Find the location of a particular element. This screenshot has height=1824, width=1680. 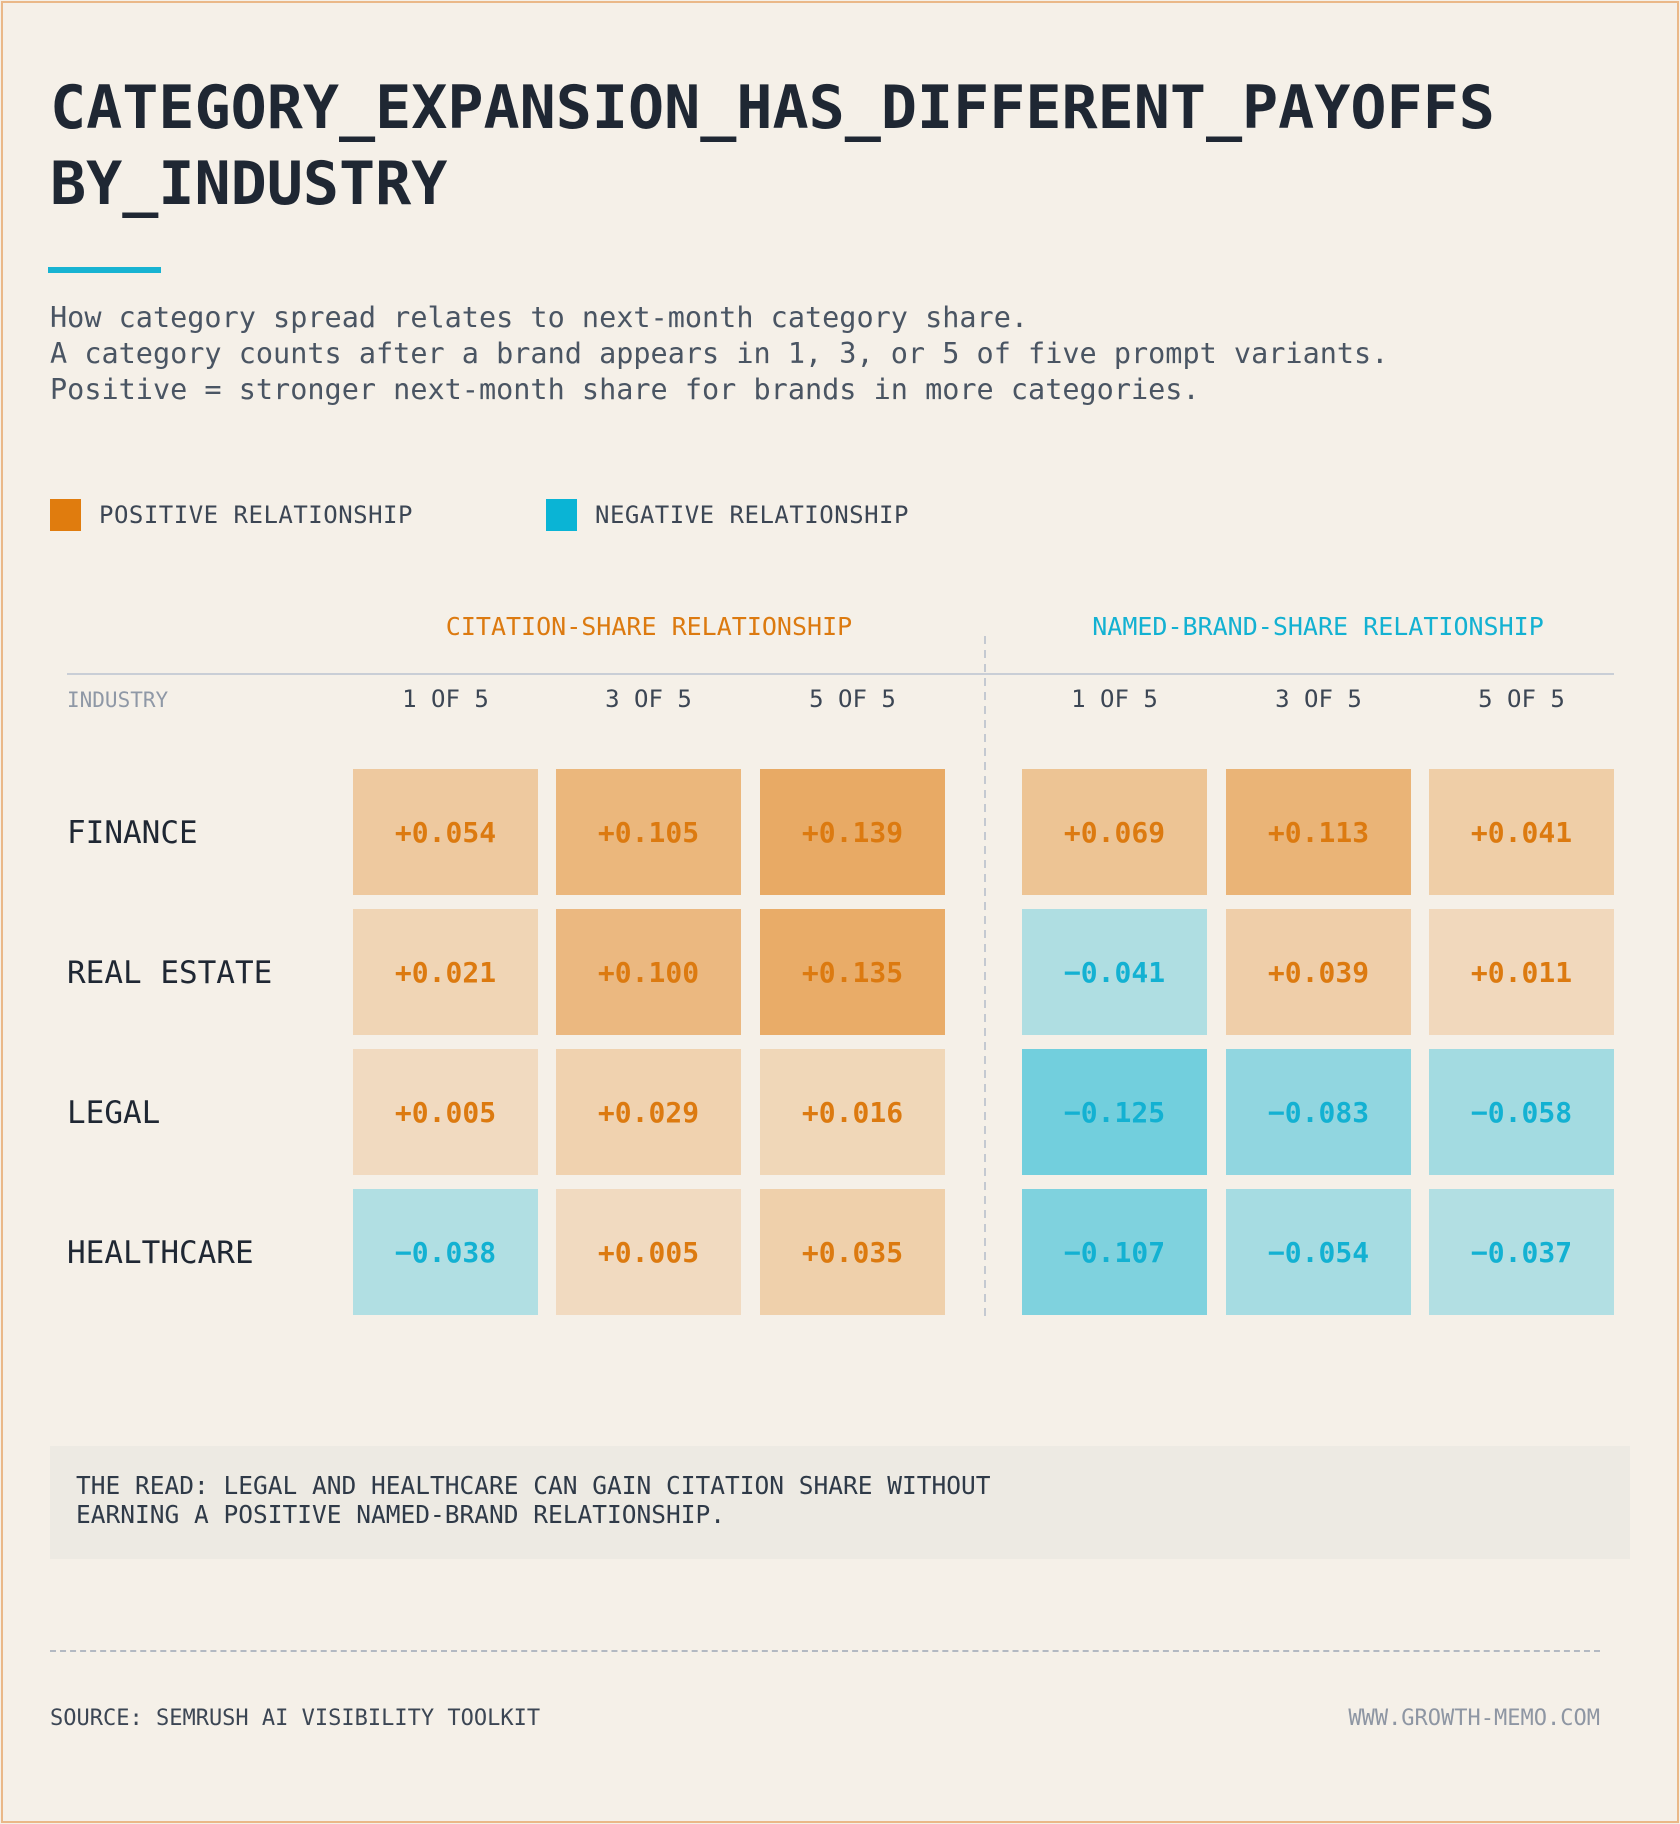

heatmap-value-1-2-2: −0.058 is located at coordinates (1521, 1112).